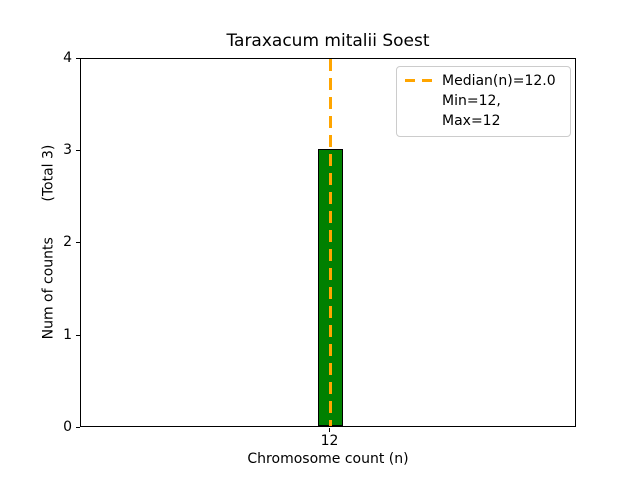 This screenshot has width=640, height=480. What do you see at coordinates (67, 242) in the screenshot?
I see `y-tick-label-2: 2` at bounding box center [67, 242].